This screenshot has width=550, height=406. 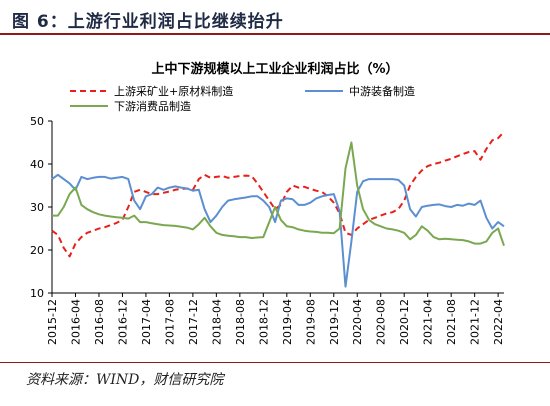 I want to click on x-tick-label: 2017-08, so click(x=169, y=322).